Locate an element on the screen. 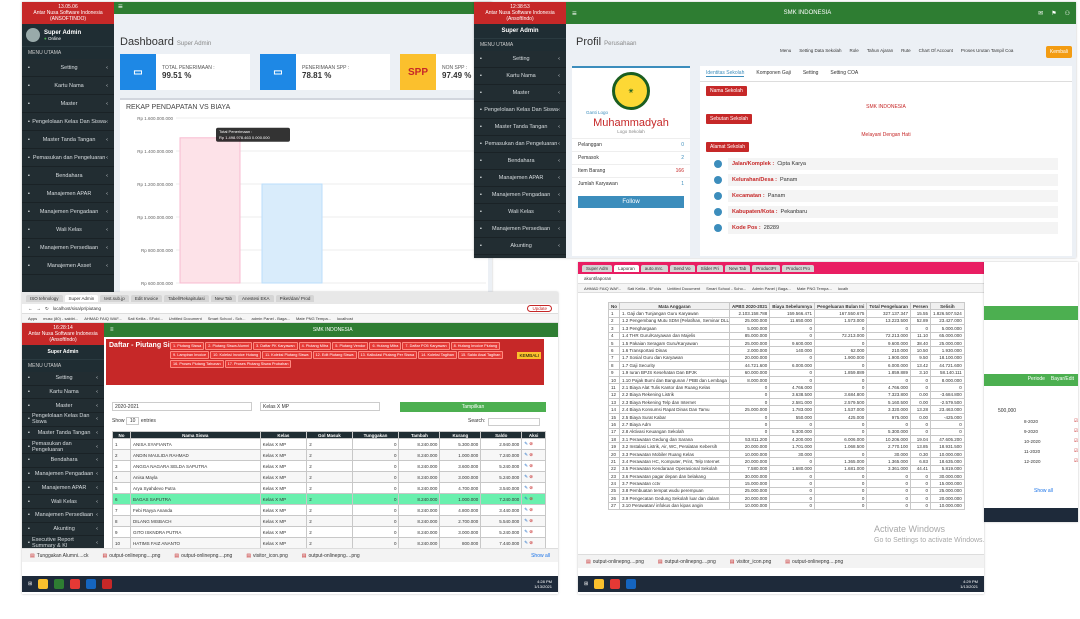 This screenshot has width=1080, height=619. forward-arrow-icon: → is located at coordinates (39, 308).